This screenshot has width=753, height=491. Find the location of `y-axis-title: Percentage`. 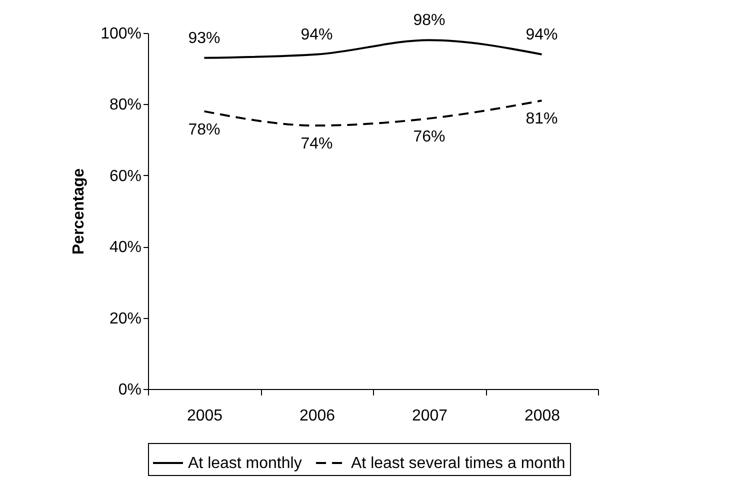

y-axis-title: Percentage is located at coordinates (79, 211).